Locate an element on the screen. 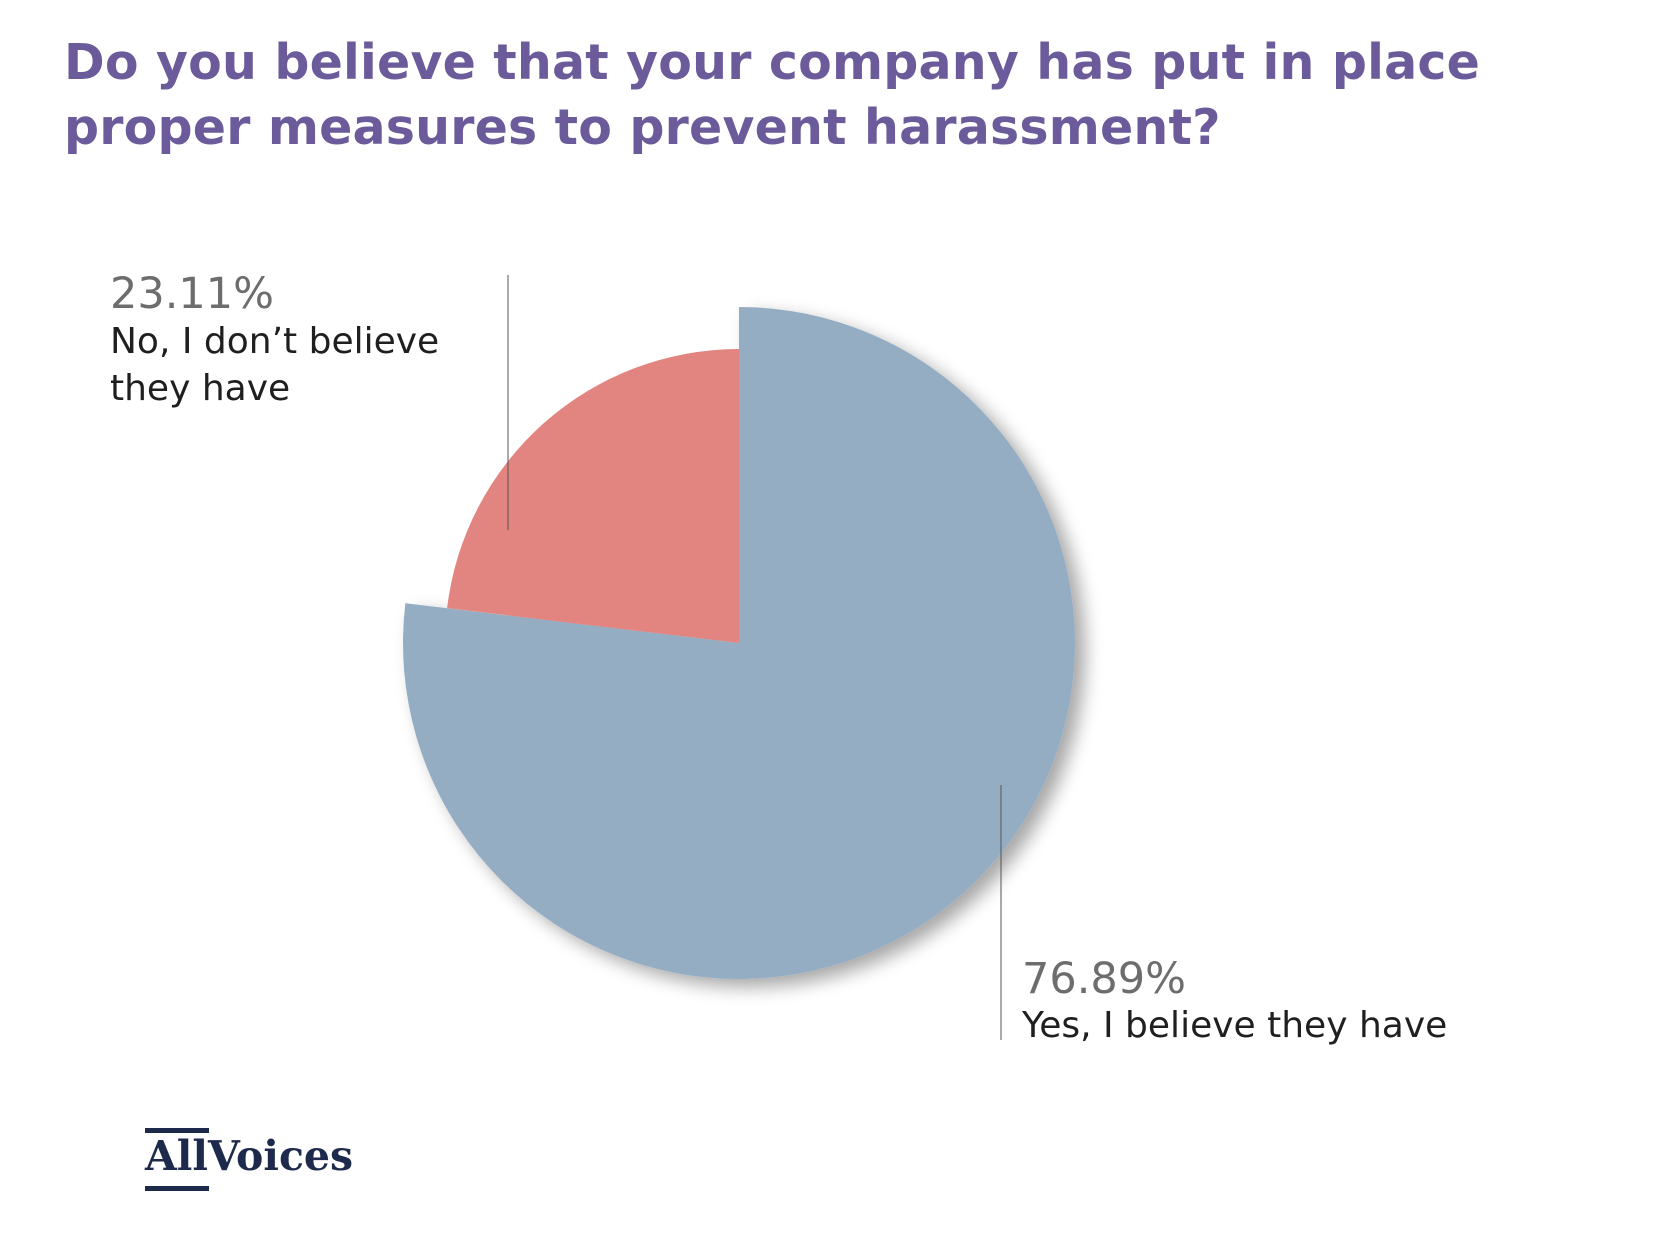 The height and width of the screenshot is (1251, 1667). yes-percent-label: 76.89% is located at coordinates (1104, 979).